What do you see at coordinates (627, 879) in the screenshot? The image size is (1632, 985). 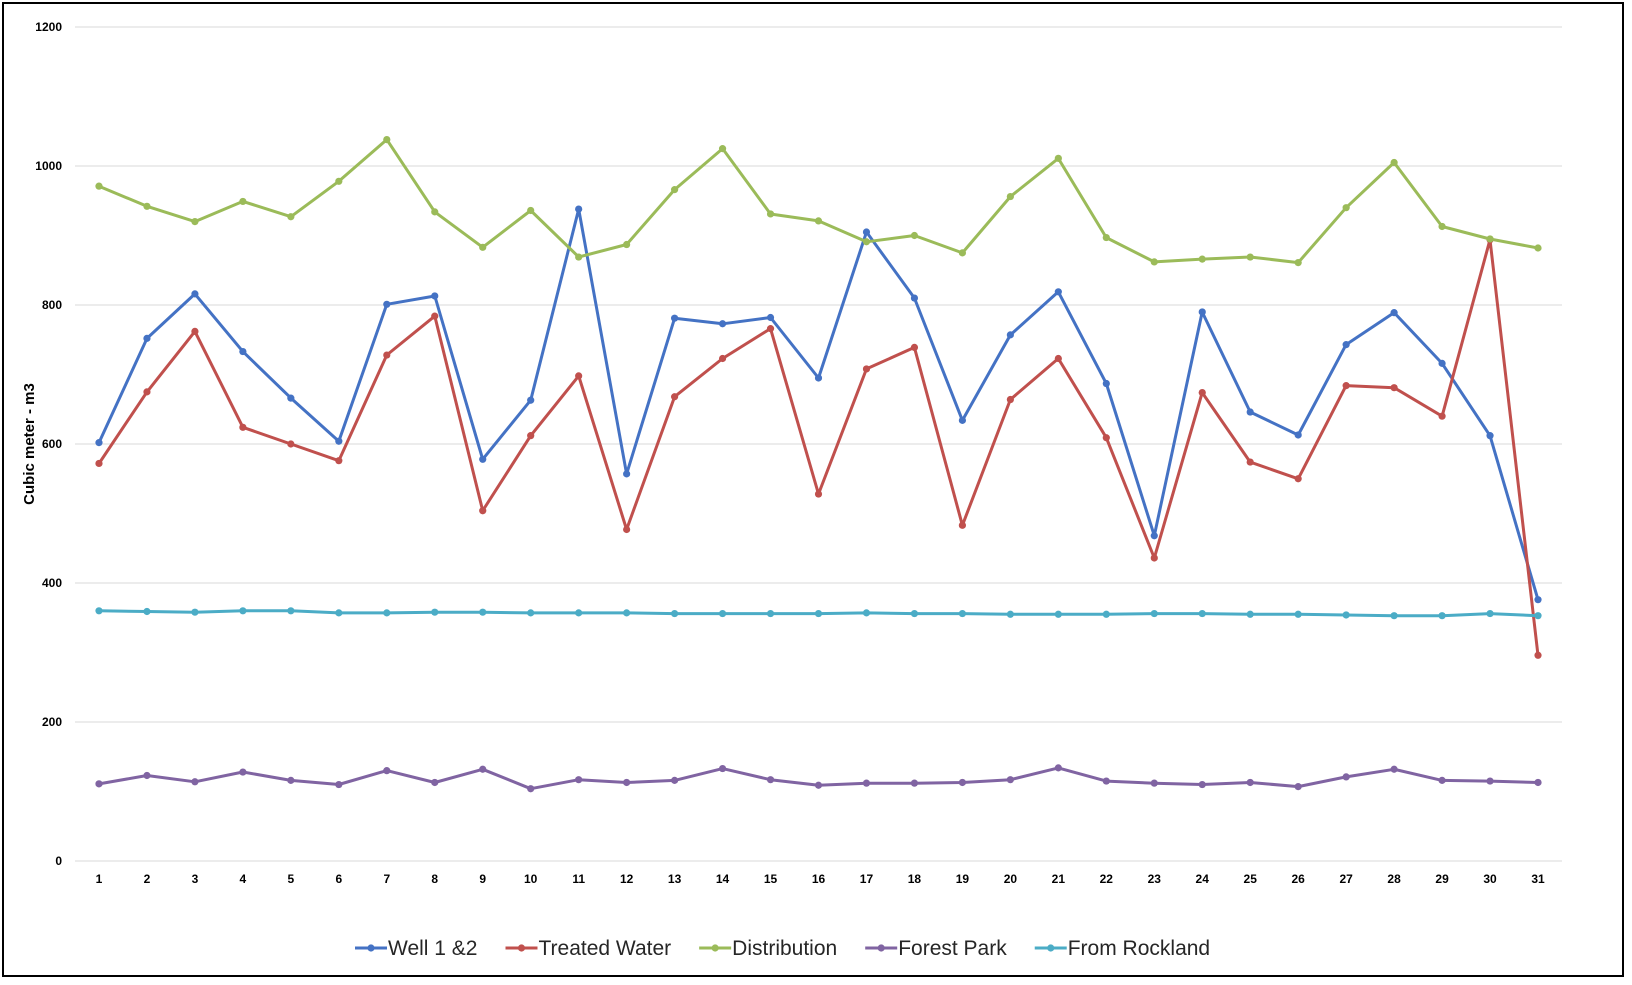 I see `x-tick-label-12: 12` at bounding box center [627, 879].